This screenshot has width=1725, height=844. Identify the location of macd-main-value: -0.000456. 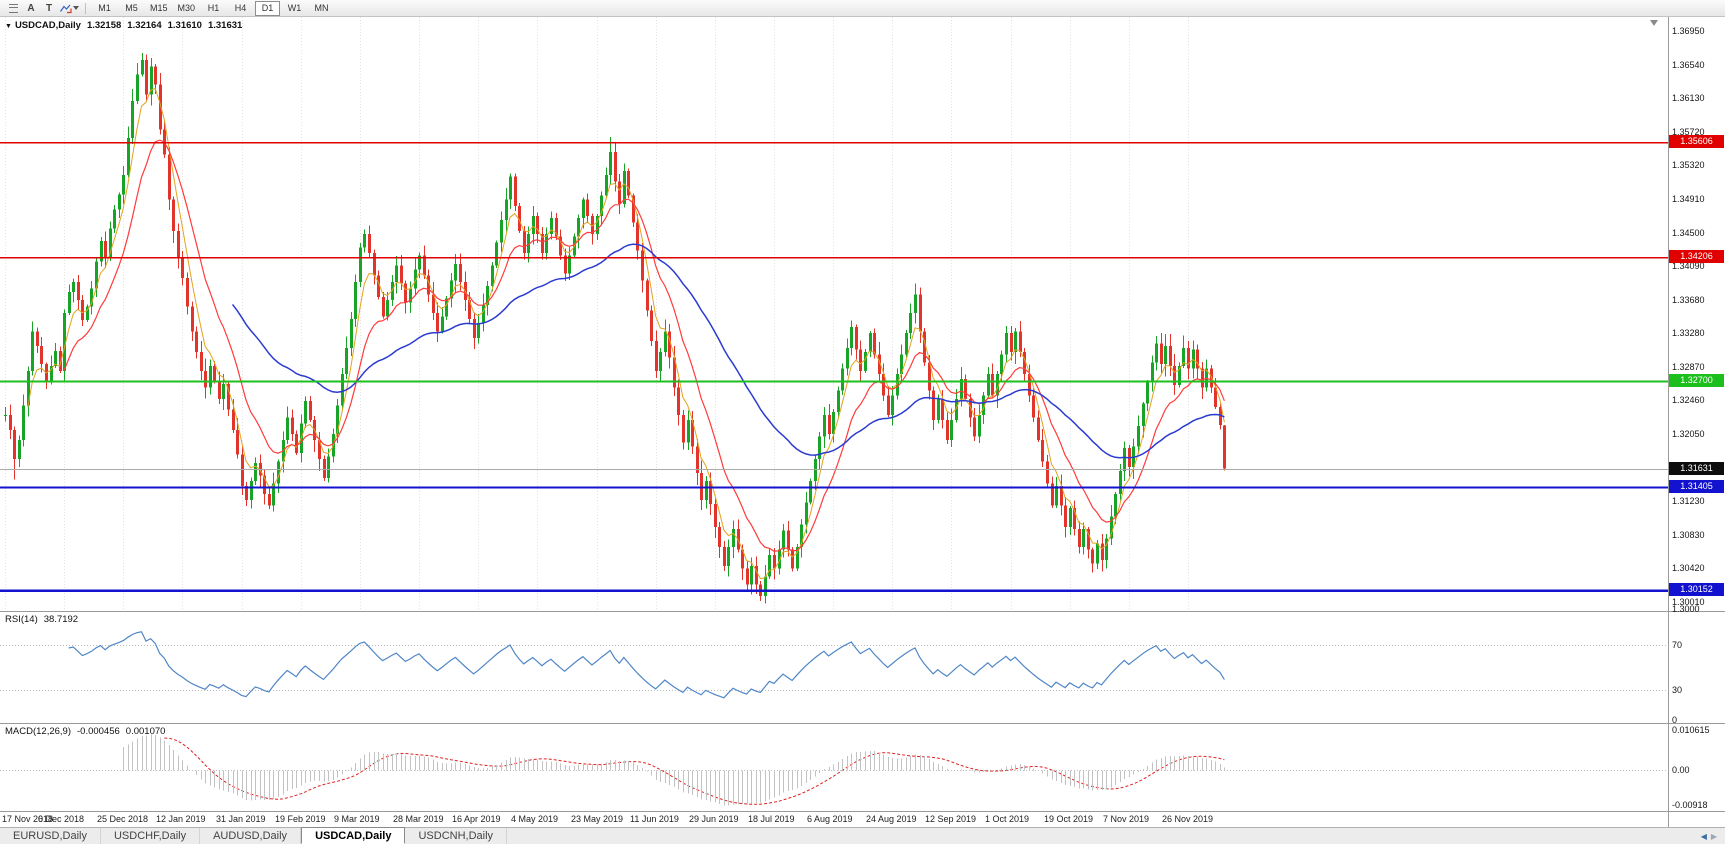
(98, 731).